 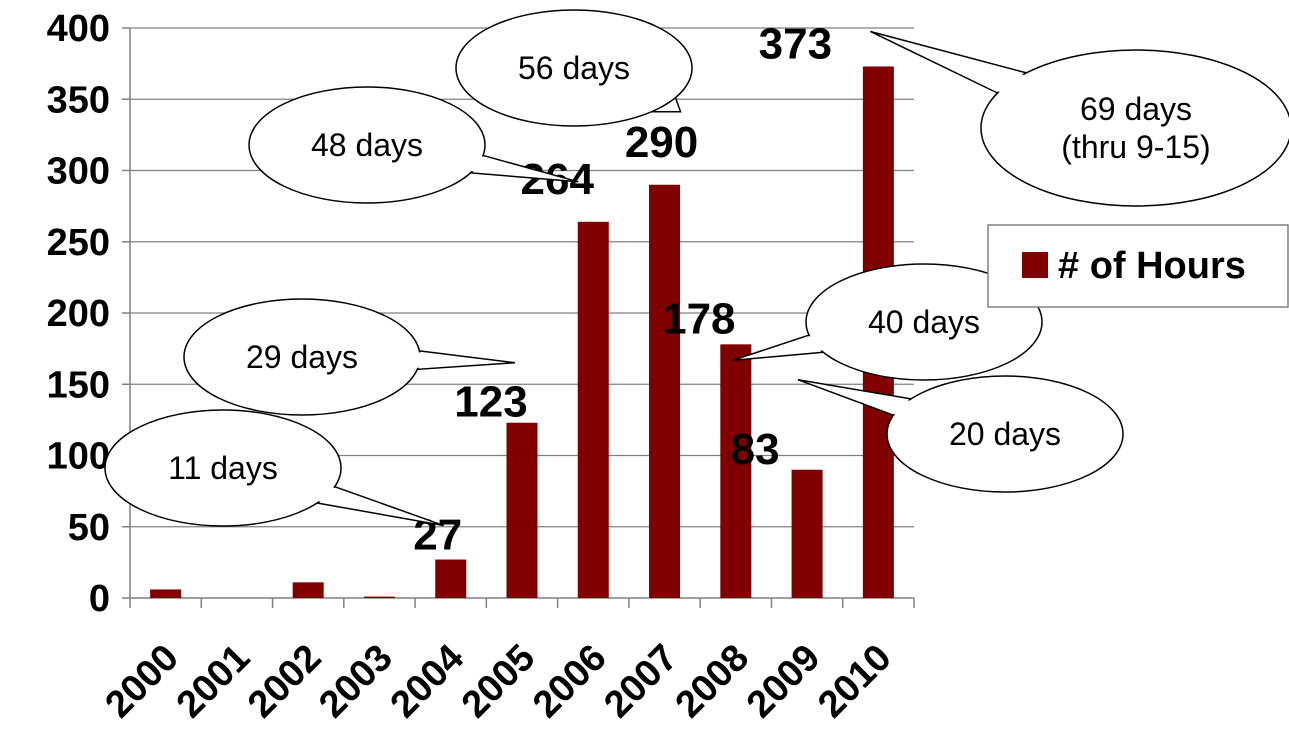 I want to click on callout-text: 48 days, so click(x=367, y=145).